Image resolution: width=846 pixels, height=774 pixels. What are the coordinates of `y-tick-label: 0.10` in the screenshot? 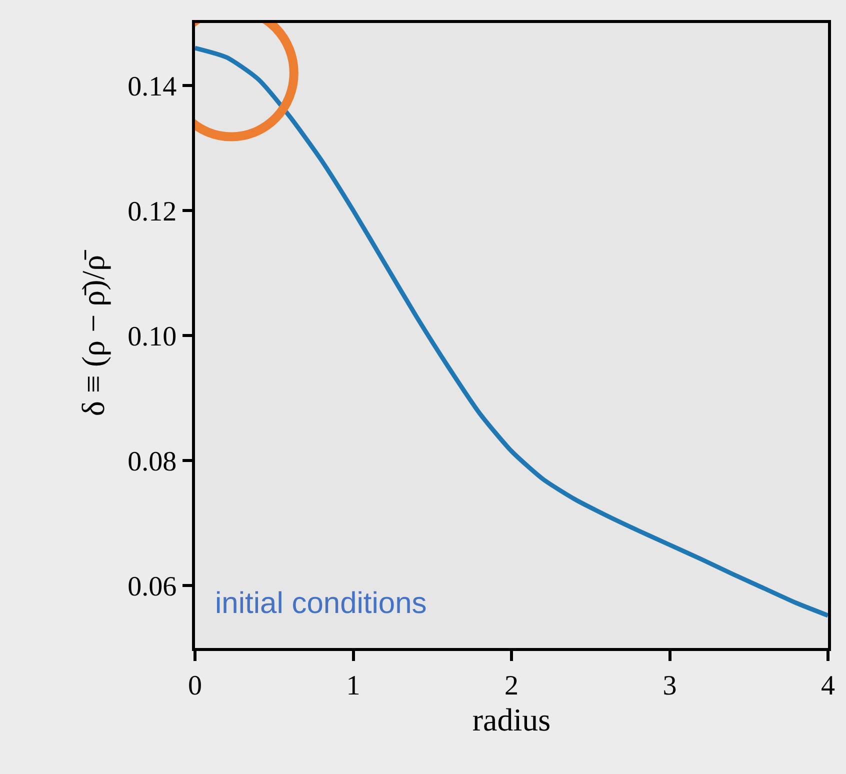 It's located at (152, 336).